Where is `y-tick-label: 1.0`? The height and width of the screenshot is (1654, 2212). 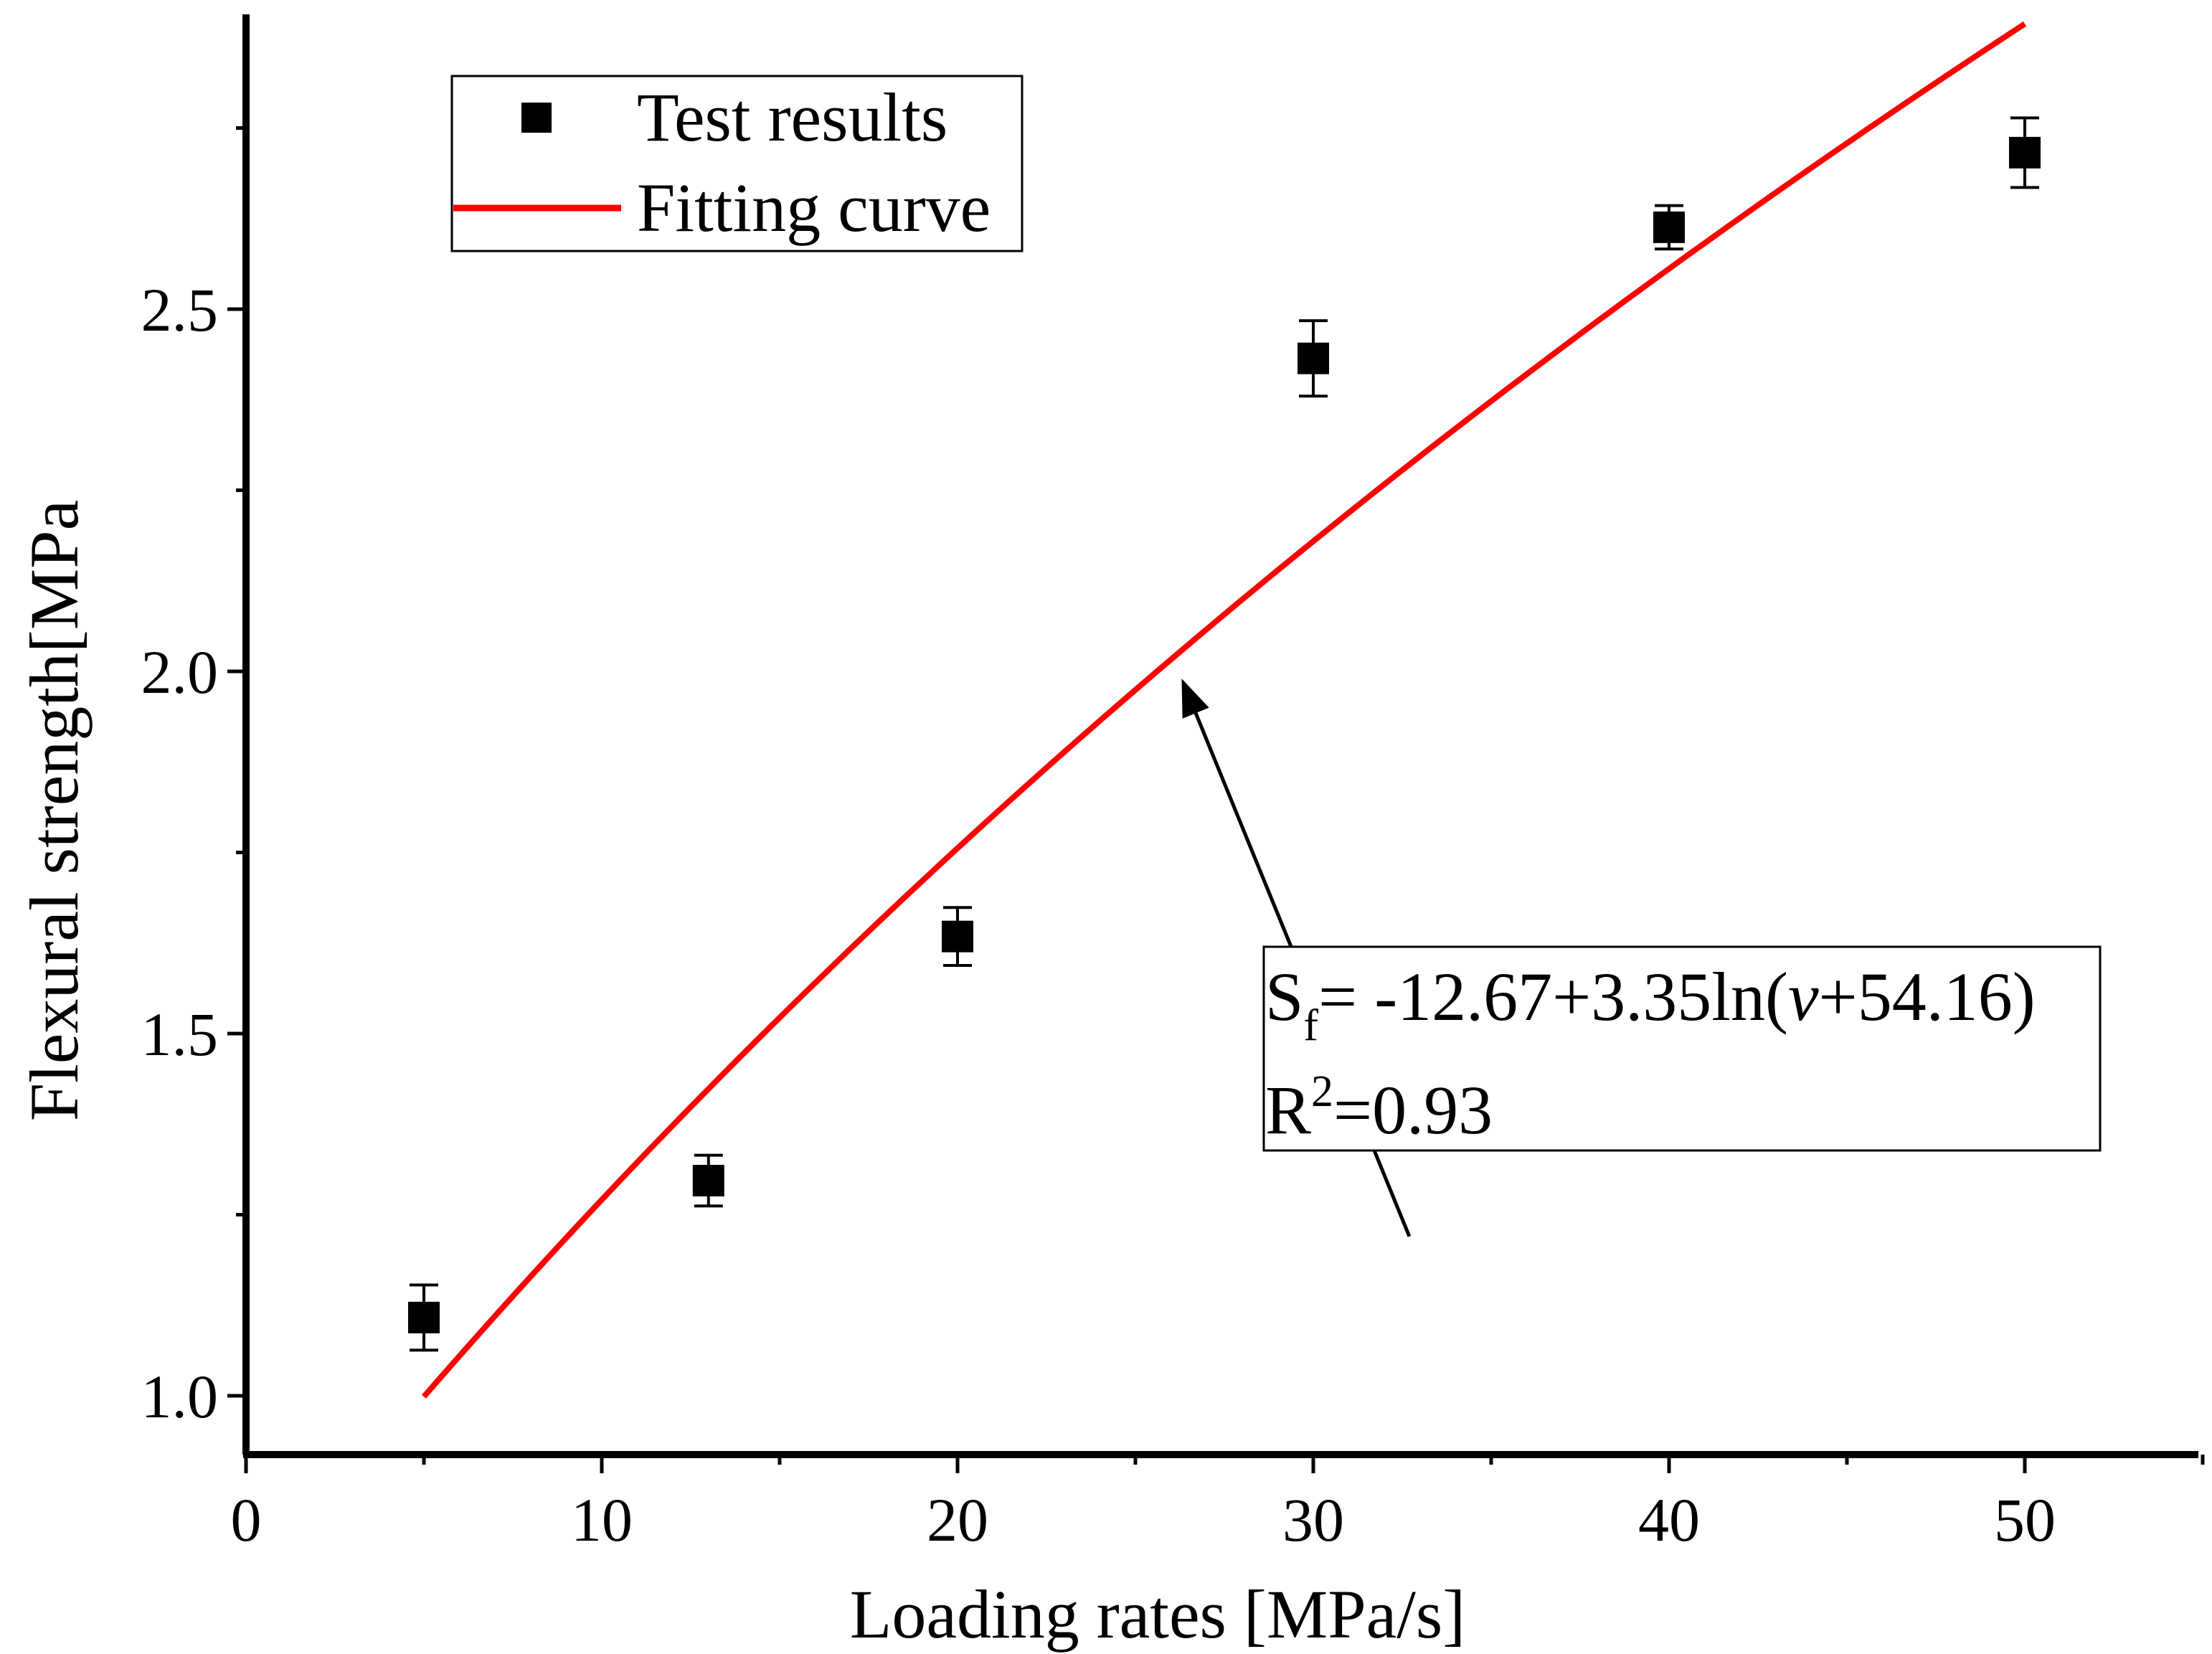 y-tick-label: 1.0 is located at coordinates (180, 1396).